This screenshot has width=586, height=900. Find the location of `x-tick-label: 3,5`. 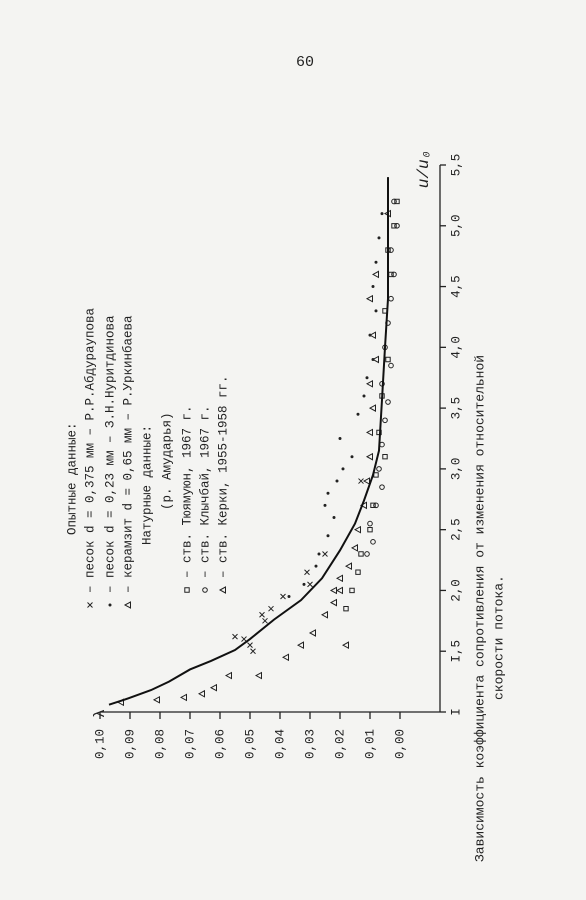

x-tick-label: 3,5 is located at coordinates (456, 408).